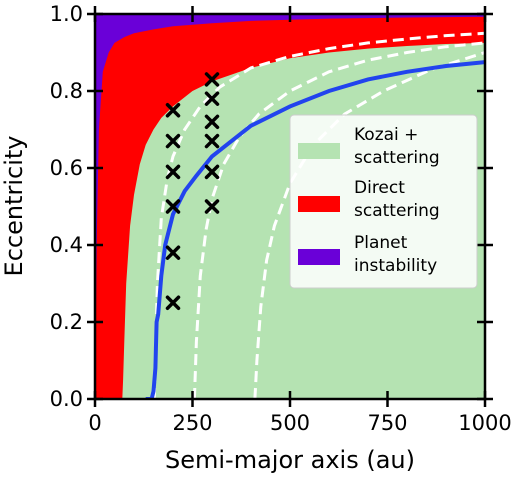 The image size is (520, 477). Describe the element at coordinates (386, 135) in the screenshot. I see `legend-label-kozai-line1: Kozai +` at that location.